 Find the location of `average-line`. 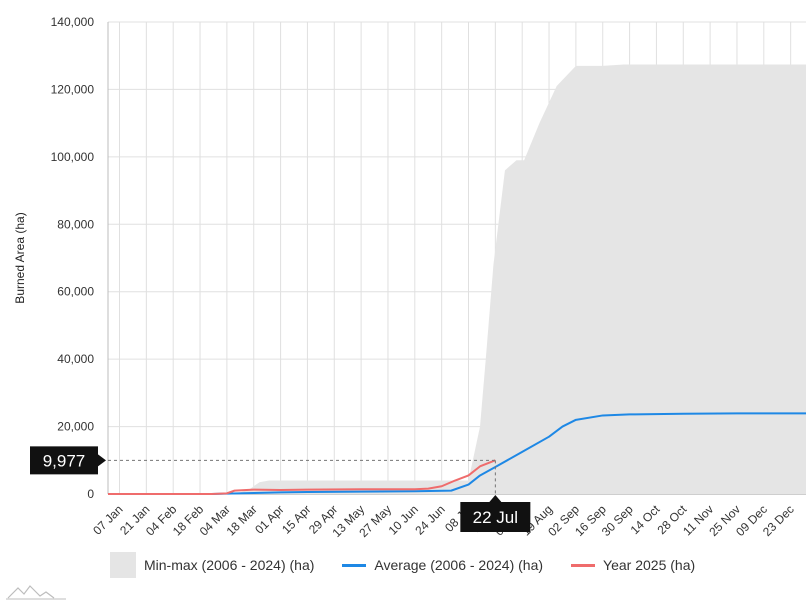

average-line is located at coordinates (457, 453).